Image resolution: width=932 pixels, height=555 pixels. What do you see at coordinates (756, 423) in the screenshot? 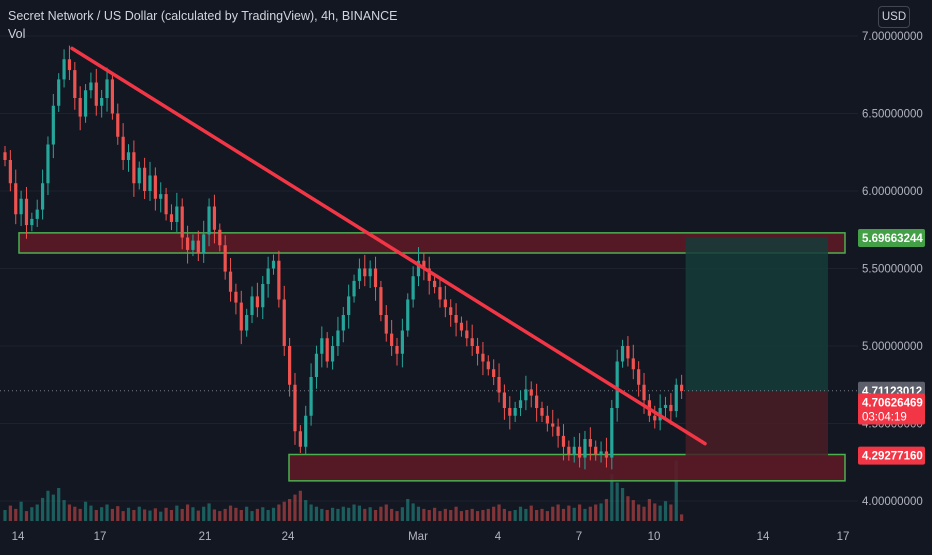
I see `position-stop-area` at bounding box center [756, 423].